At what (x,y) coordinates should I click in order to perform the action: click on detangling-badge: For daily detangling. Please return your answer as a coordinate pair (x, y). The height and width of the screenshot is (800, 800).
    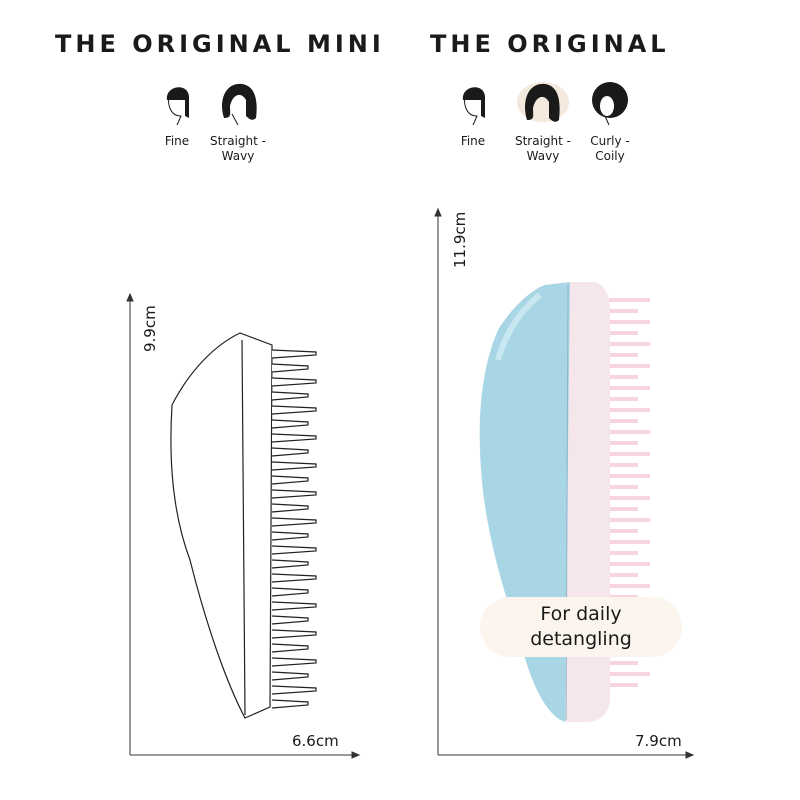
    Looking at the image, I should click on (581, 627).